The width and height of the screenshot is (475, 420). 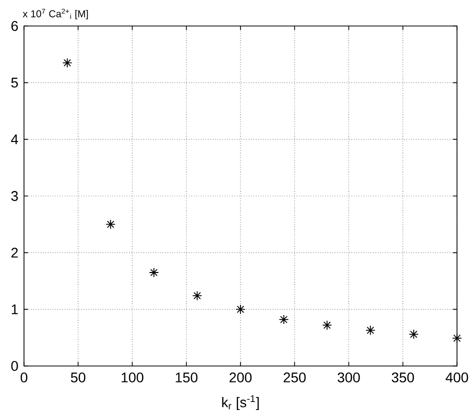 What do you see at coordinates (14, 196) in the screenshot?
I see `y-tick-label: 3` at bounding box center [14, 196].